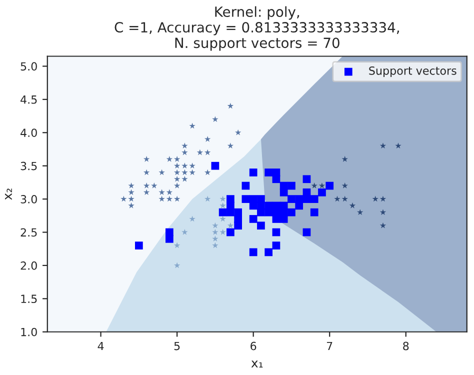 The width and height of the screenshot is (474, 375). What do you see at coordinates (406, 346) in the screenshot?
I see `x-tick-label: 8` at bounding box center [406, 346].